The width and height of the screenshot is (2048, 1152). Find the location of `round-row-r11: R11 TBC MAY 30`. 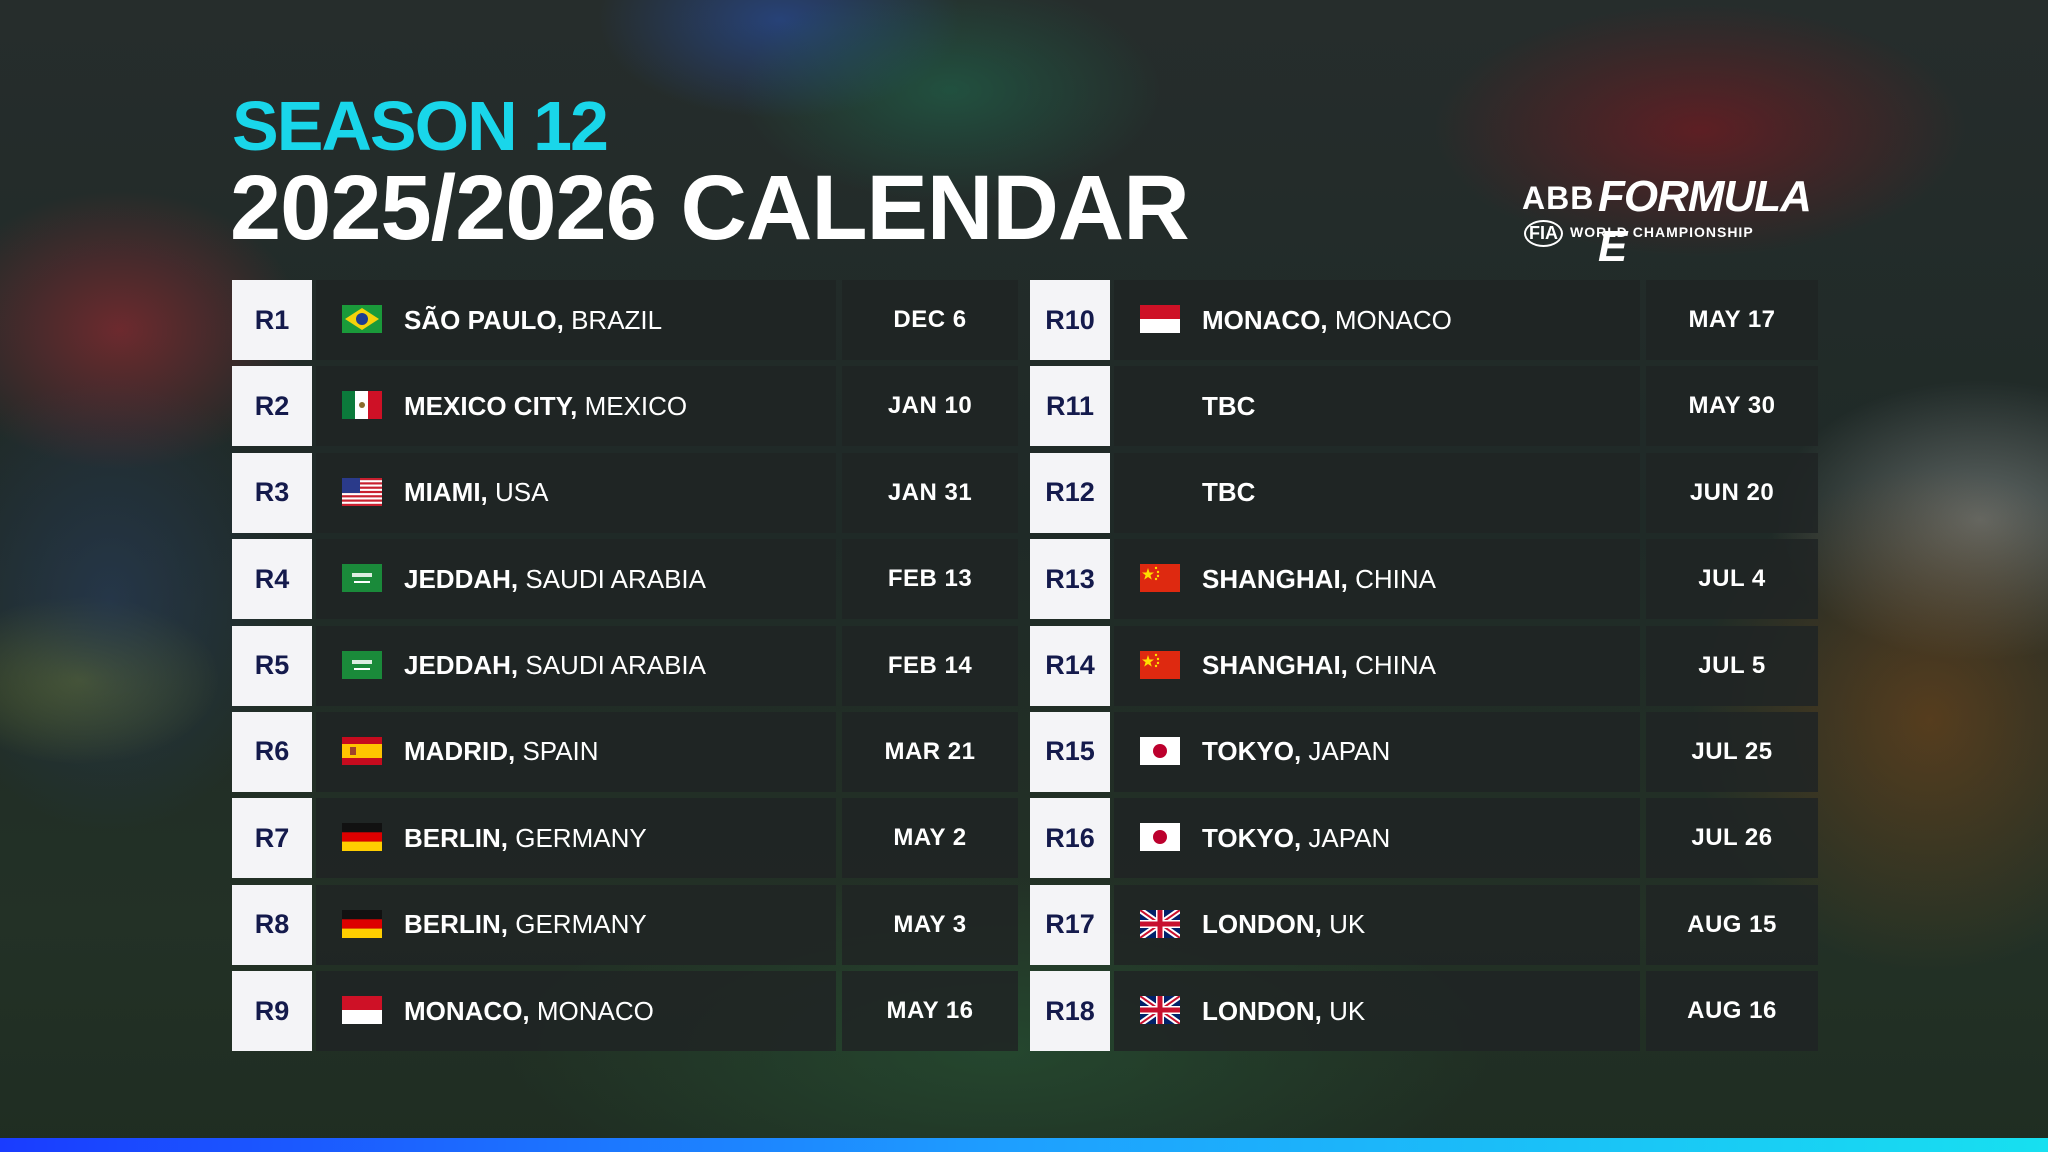

round-row-r11: R11 TBC MAY 30 is located at coordinates (1424, 406).